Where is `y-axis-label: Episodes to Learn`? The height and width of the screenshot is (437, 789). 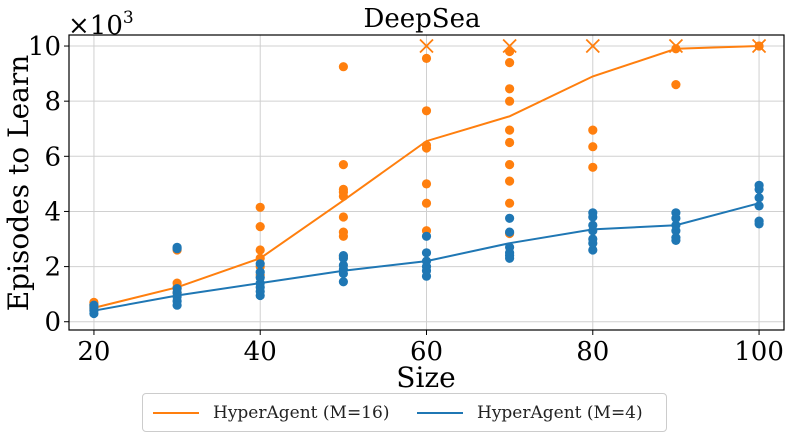 y-axis-label: Episodes to Learn is located at coordinates (18, 183).